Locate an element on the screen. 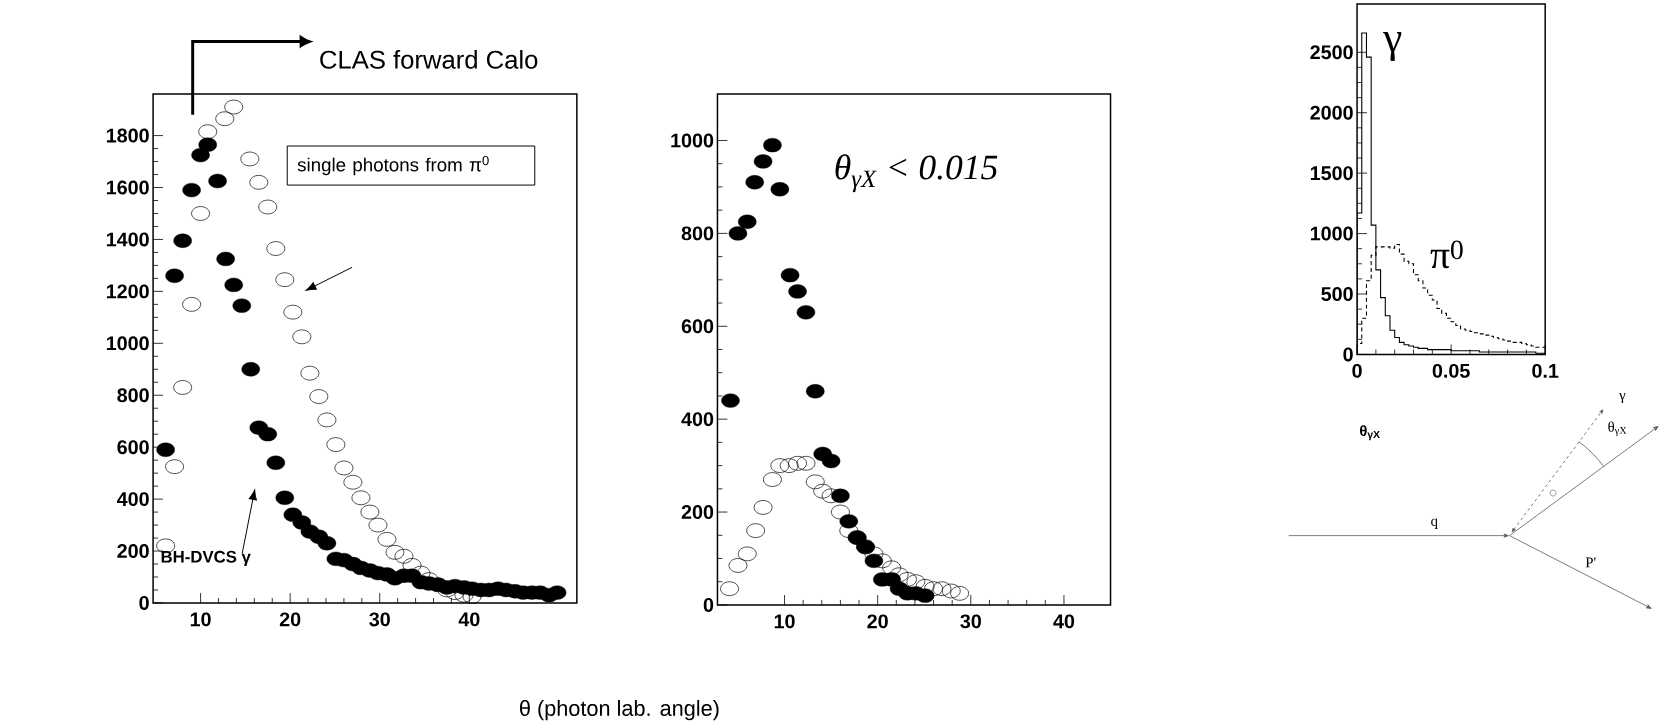 This screenshot has height=728, width=1661. text: CLAS forward Calo is located at coordinates (429, 59).